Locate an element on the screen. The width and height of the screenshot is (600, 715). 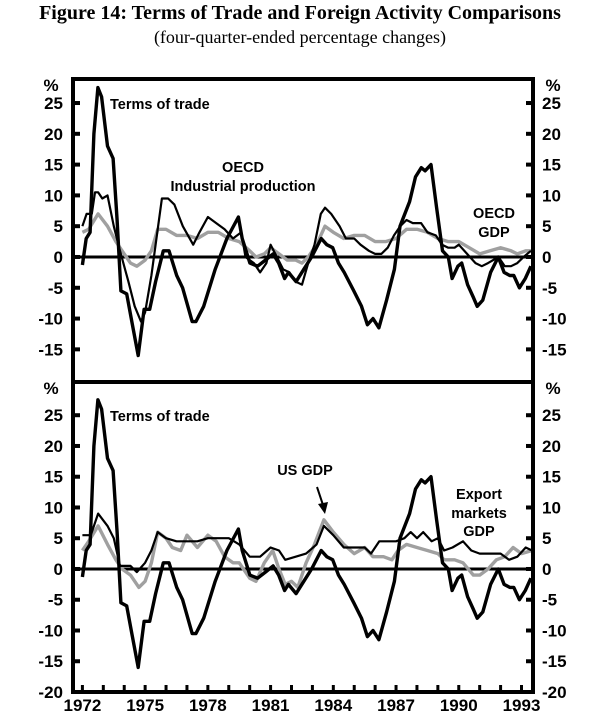
annotation-label: US GDP is located at coordinates (305, 471).